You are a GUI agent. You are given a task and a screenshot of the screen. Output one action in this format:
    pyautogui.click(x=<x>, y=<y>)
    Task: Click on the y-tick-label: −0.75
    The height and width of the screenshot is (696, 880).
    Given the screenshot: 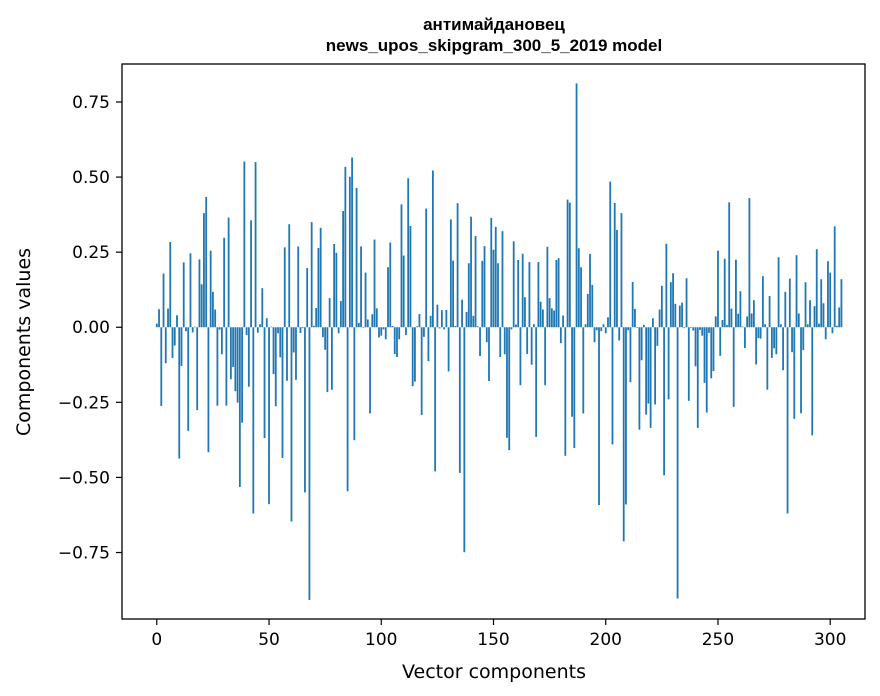 What is the action you would take?
    pyautogui.click(x=84, y=554)
    